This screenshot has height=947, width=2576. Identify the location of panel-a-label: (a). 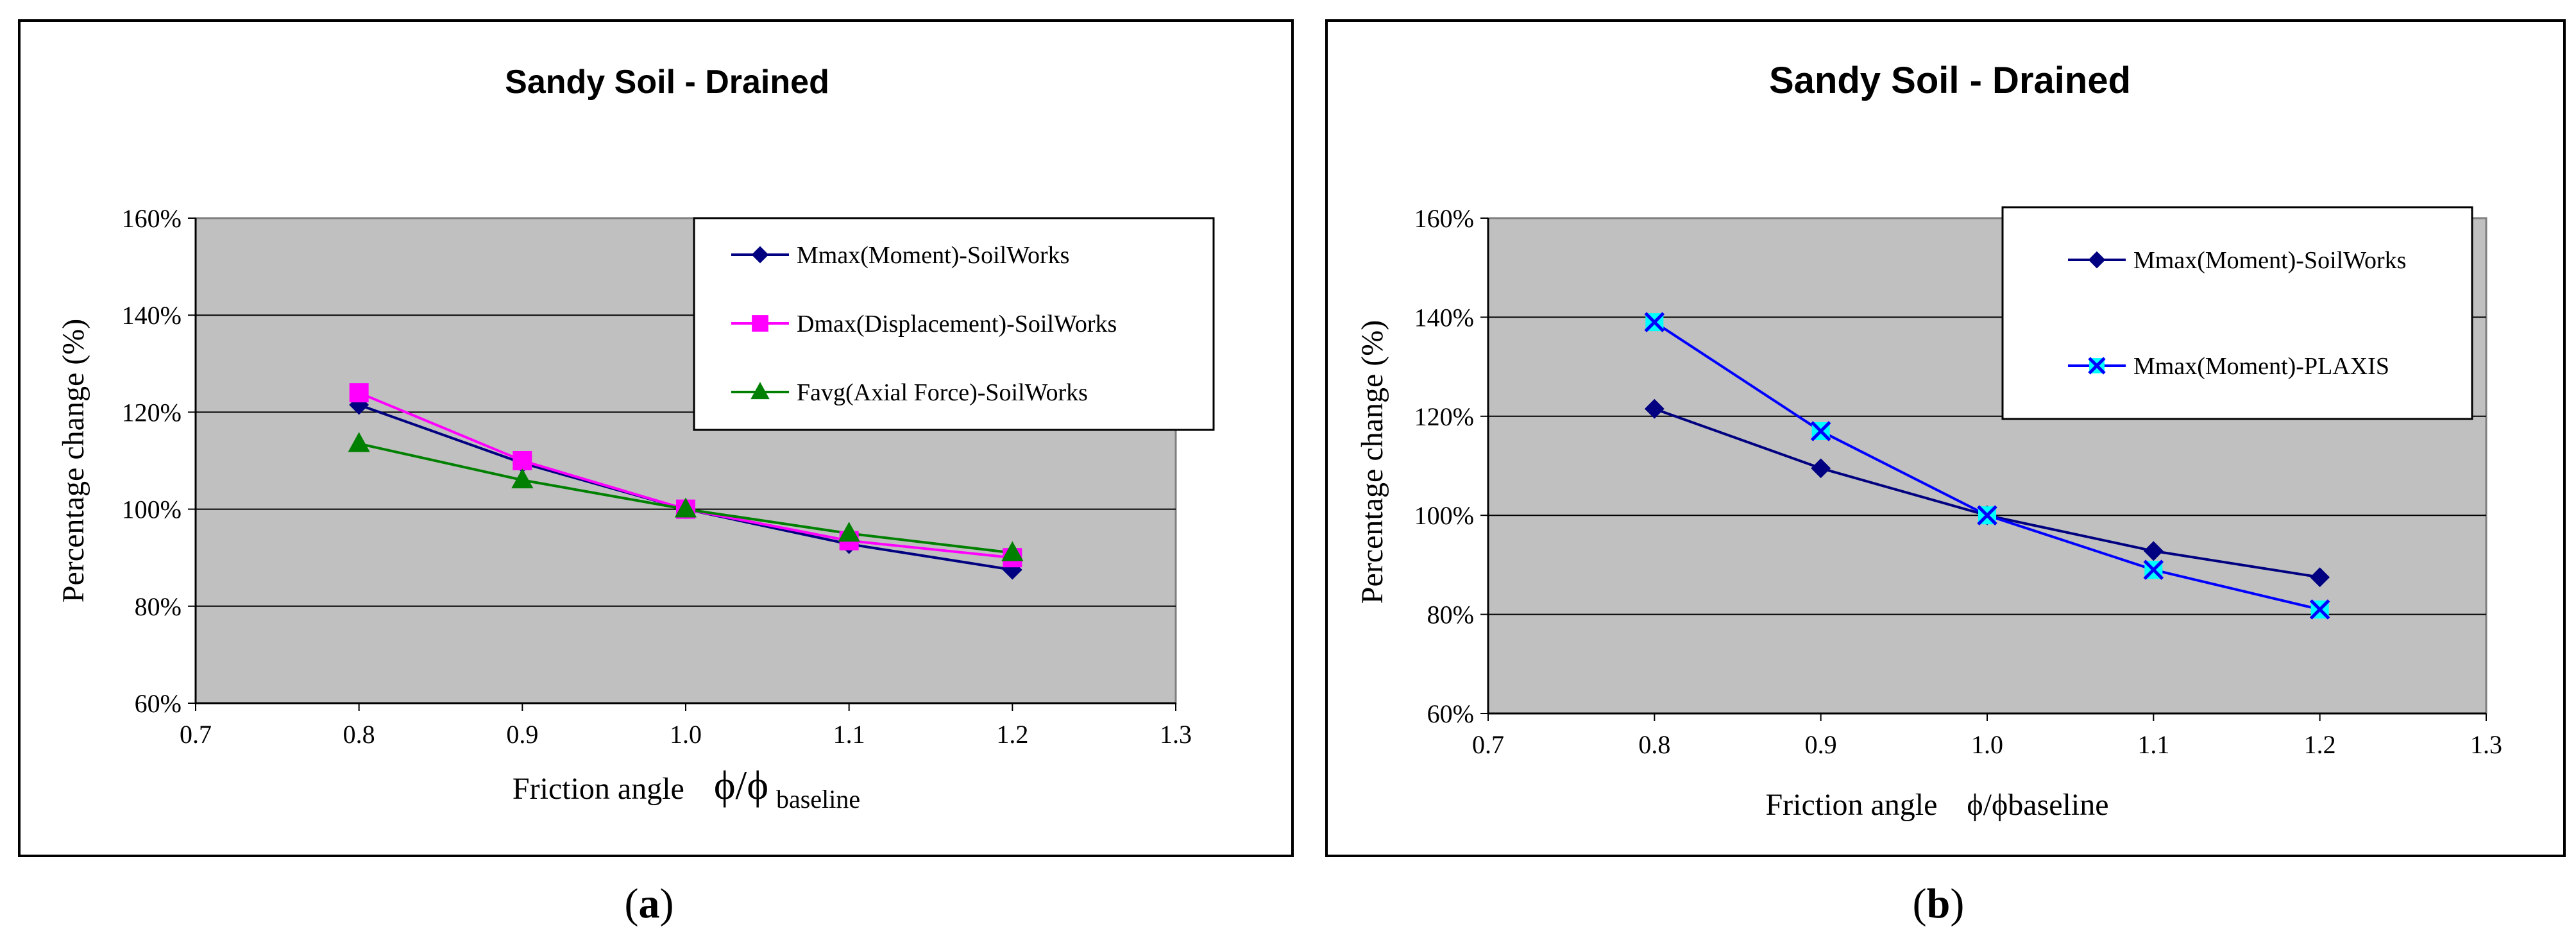
(649, 903).